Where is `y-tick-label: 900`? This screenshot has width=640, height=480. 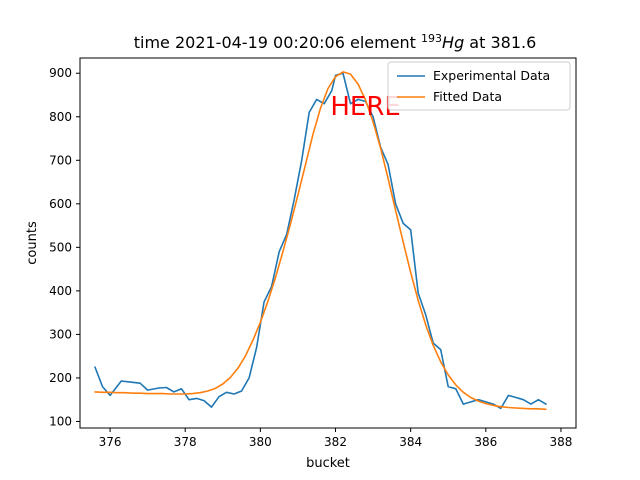
y-tick-label: 900 is located at coordinates (60, 73).